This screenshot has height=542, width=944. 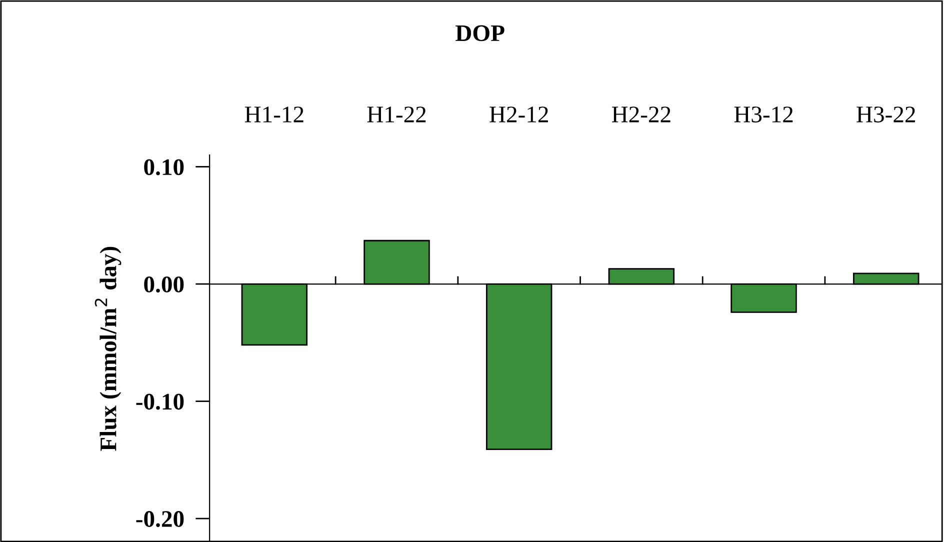 I want to click on x-tick-label: H1-12, so click(x=274, y=114).